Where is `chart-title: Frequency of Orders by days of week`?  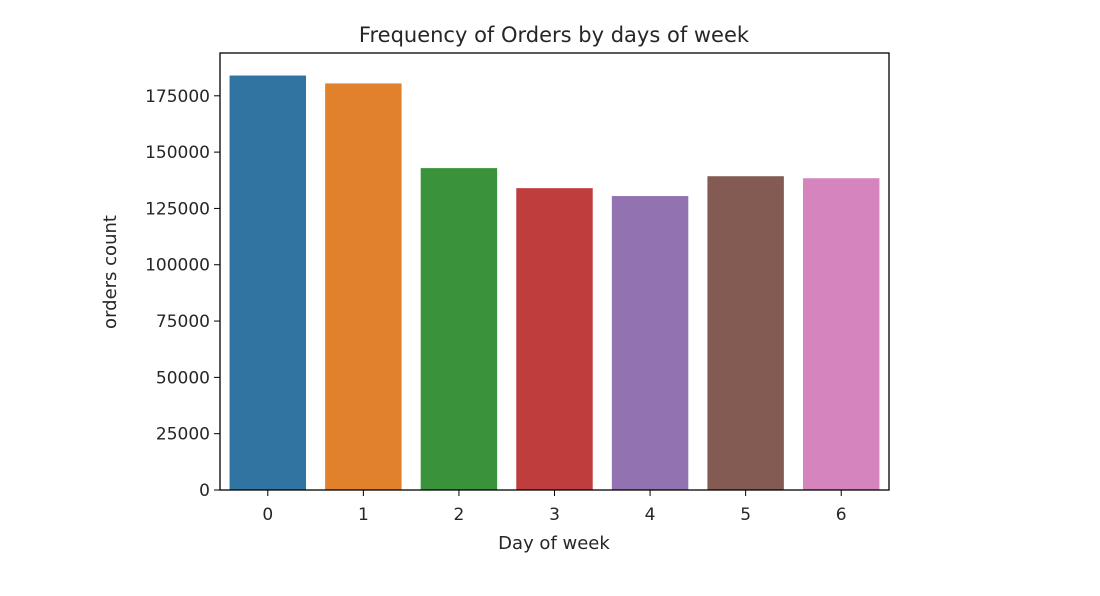 chart-title: Frequency of Orders by days of week is located at coordinates (554, 35).